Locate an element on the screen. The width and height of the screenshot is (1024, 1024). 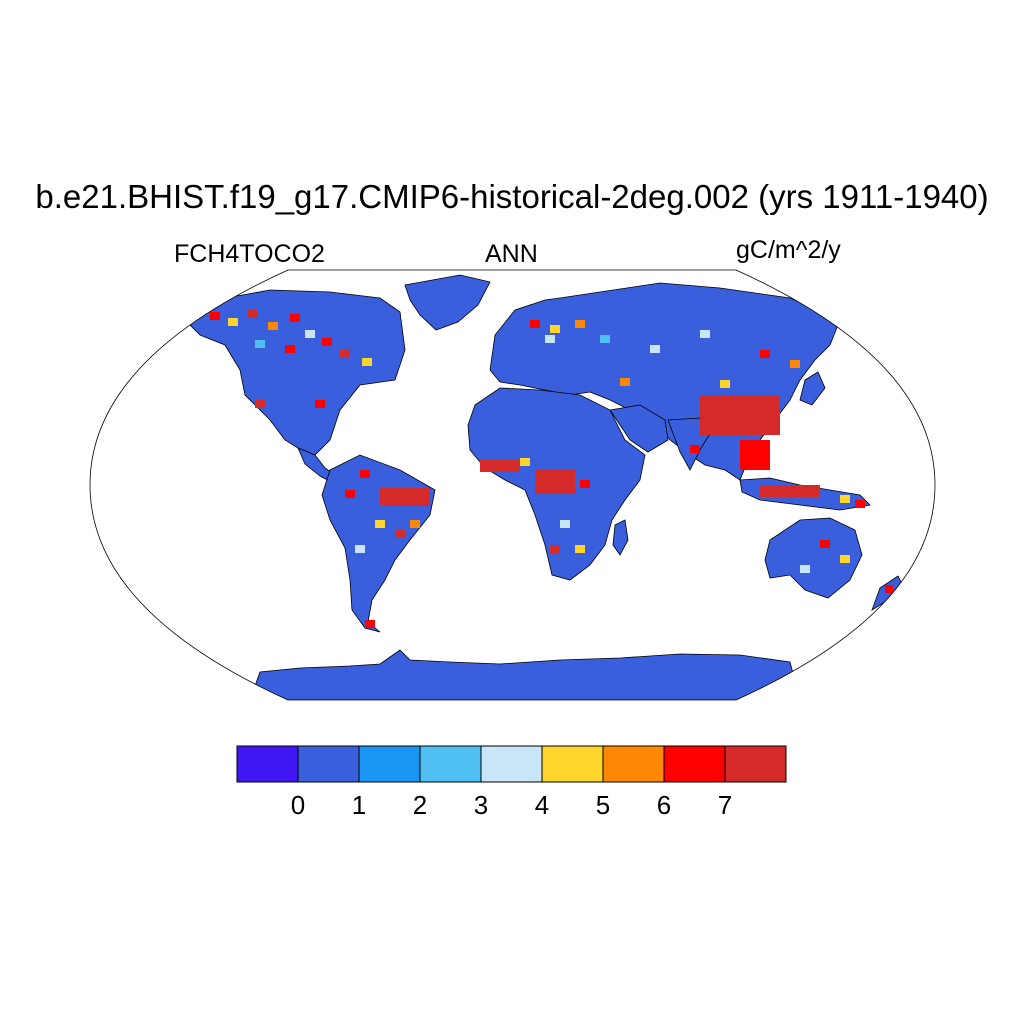
colorbar is located at coordinates (511, 764).